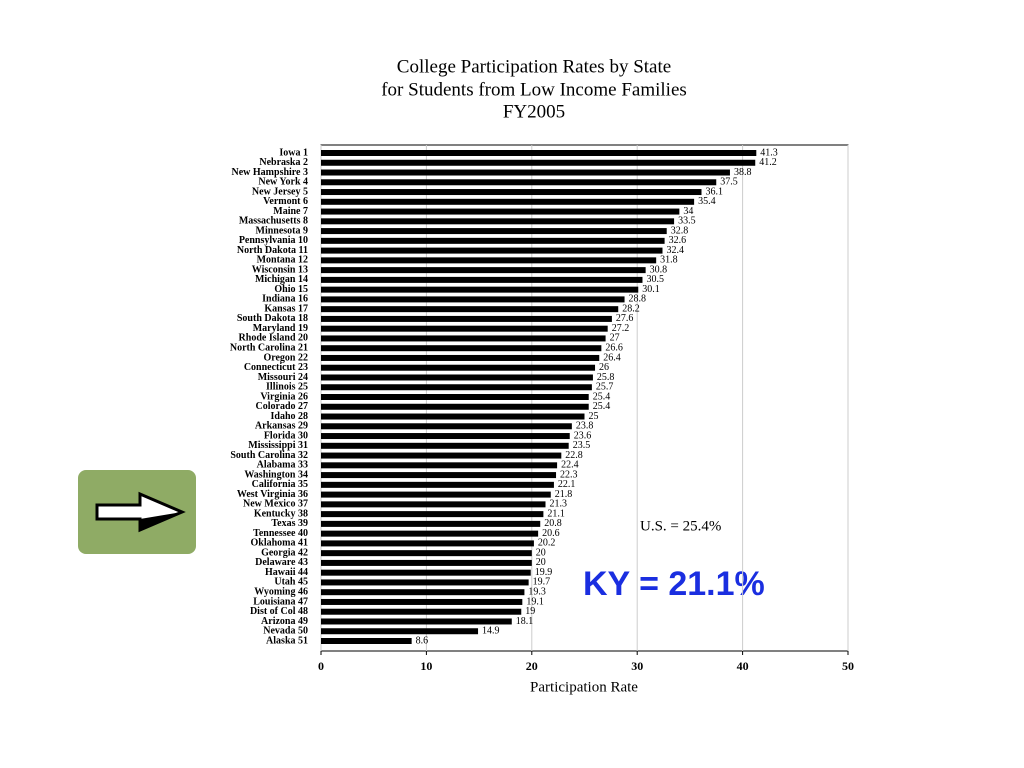 This screenshot has height=768, width=1024. Describe the element at coordinates (321, 666) in the screenshot. I see `x-tick-label: 0` at that location.